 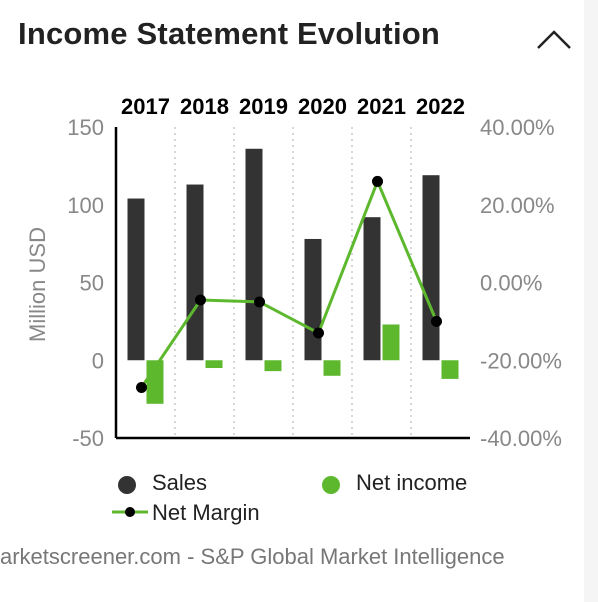 What do you see at coordinates (92, 283) in the screenshot?
I see `y-tick-label: 50` at bounding box center [92, 283].